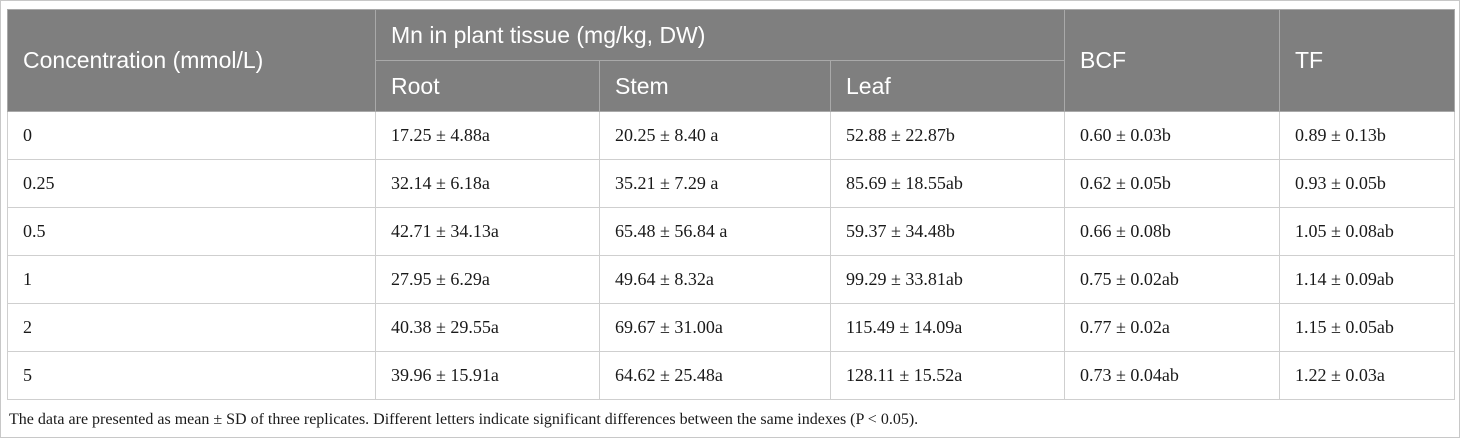 The image size is (1460, 438). What do you see at coordinates (947, 86) in the screenshot?
I see `header-leaf: Leaf` at bounding box center [947, 86].